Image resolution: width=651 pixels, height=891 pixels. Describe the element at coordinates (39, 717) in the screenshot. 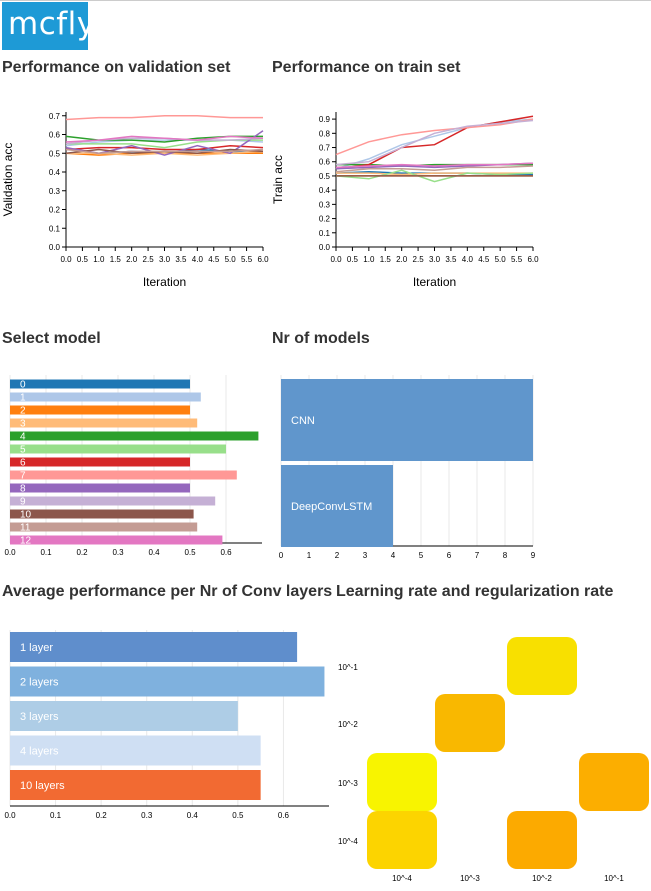

I see `bar-label-2: 3 layers` at that location.